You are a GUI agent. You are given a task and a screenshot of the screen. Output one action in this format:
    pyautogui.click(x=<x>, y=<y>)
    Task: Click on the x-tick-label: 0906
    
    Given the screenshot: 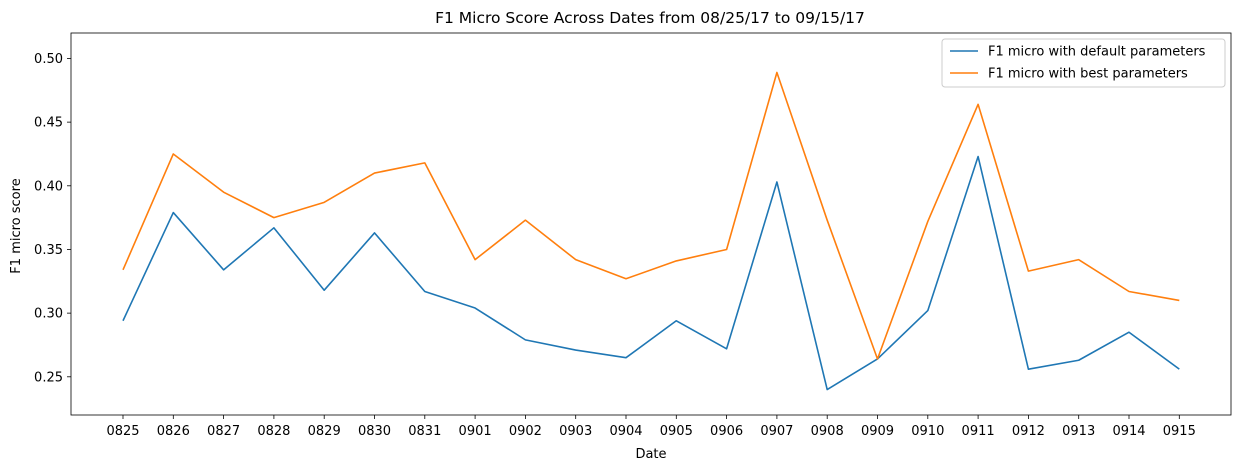 What is the action you would take?
    pyautogui.click(x=726, y=431)
    